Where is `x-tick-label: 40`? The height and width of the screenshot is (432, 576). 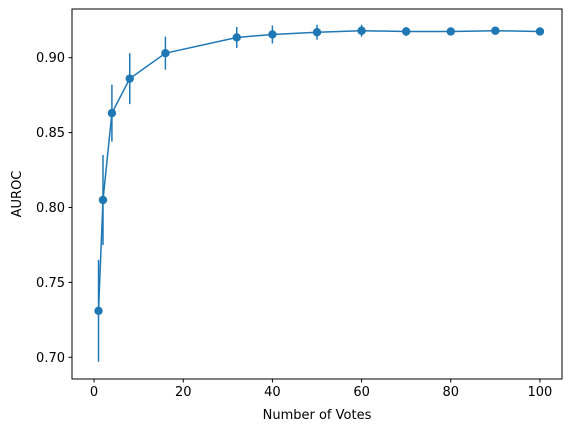 x-tick-label: 40 is located at coordinates (272, 392).